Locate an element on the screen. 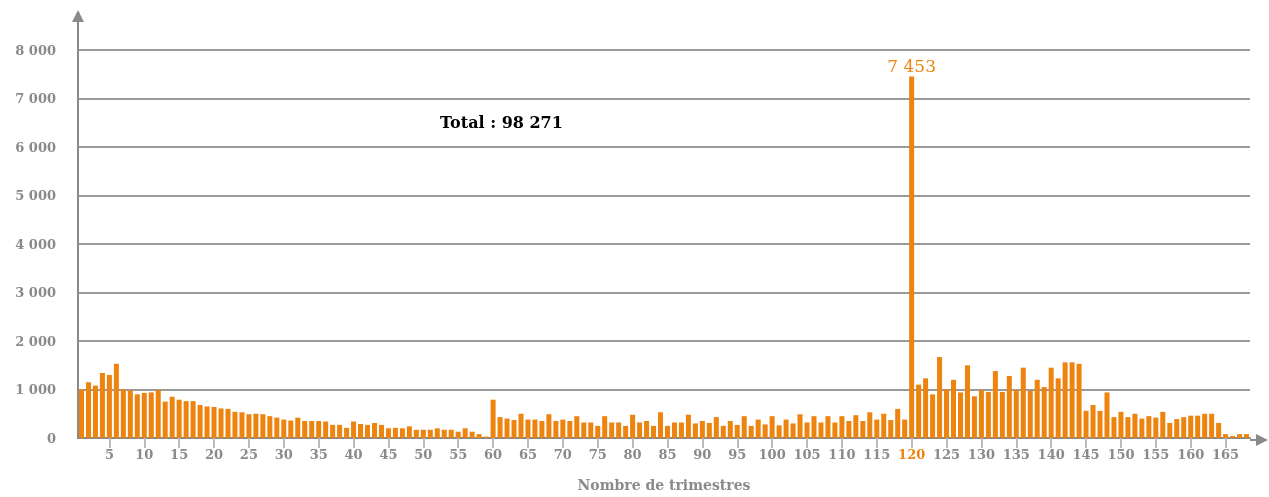 This screenshot has height=497, width=1269. y-tick-label: 4 000 is located at coordinates (35, 244).